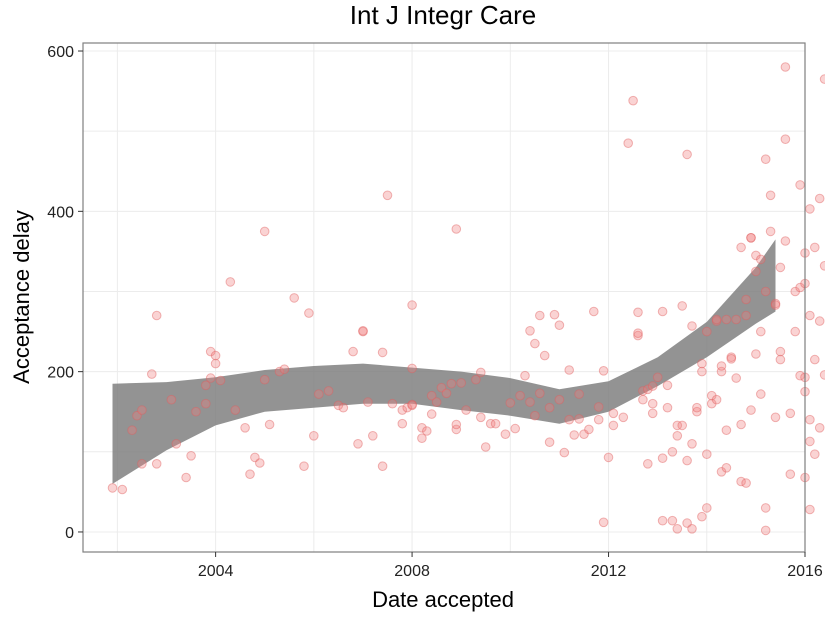 The width and height of the screenshot is (825, 618). What do you see at coordinates (412, 571) in the screenshot?
I see `x-tick-label: 2008` at bounding box center [412, 571].